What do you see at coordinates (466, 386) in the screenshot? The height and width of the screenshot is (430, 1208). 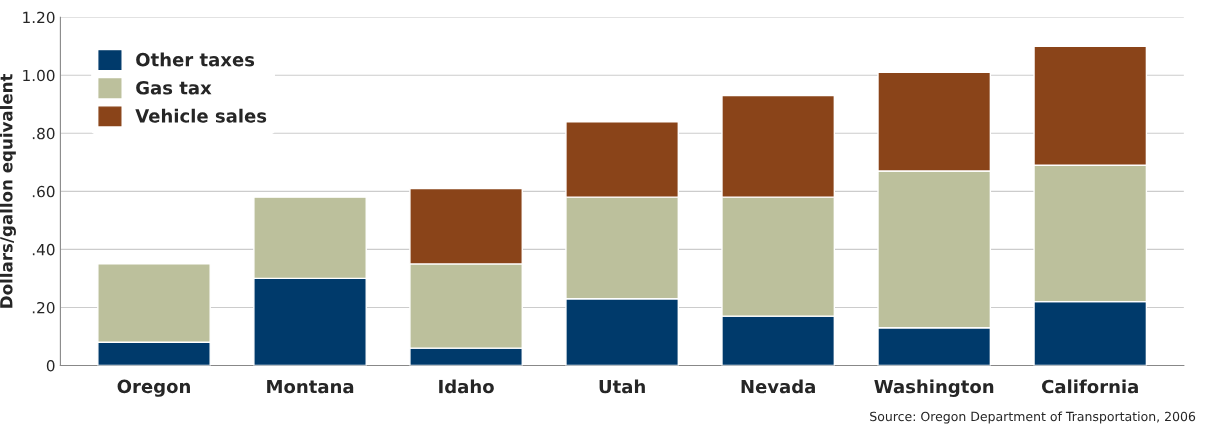 I see `x-tick-label: Idaho` at bounding box center [466, 386].